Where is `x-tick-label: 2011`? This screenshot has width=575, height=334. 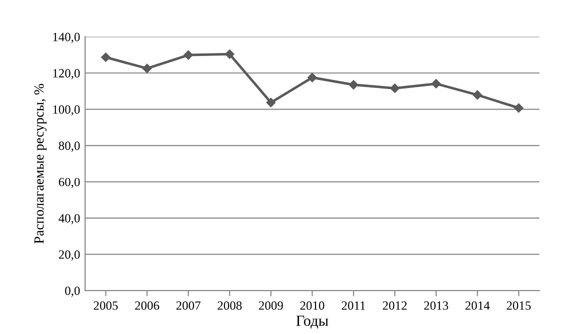 x-tick-label: 2011 is located at coordinates (354, 305).